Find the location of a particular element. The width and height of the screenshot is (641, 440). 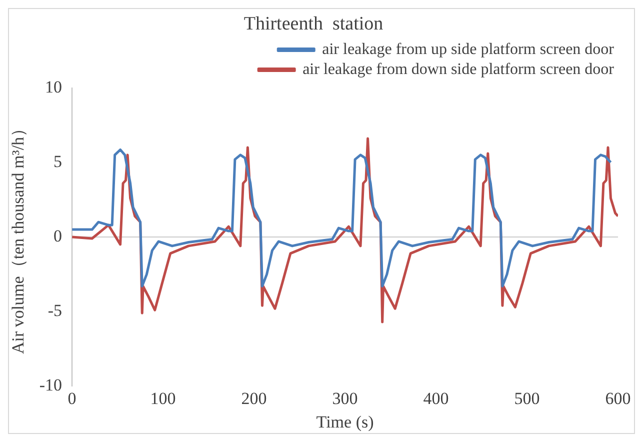

y-tick-label: -5 is located at coordinates (55, 310).